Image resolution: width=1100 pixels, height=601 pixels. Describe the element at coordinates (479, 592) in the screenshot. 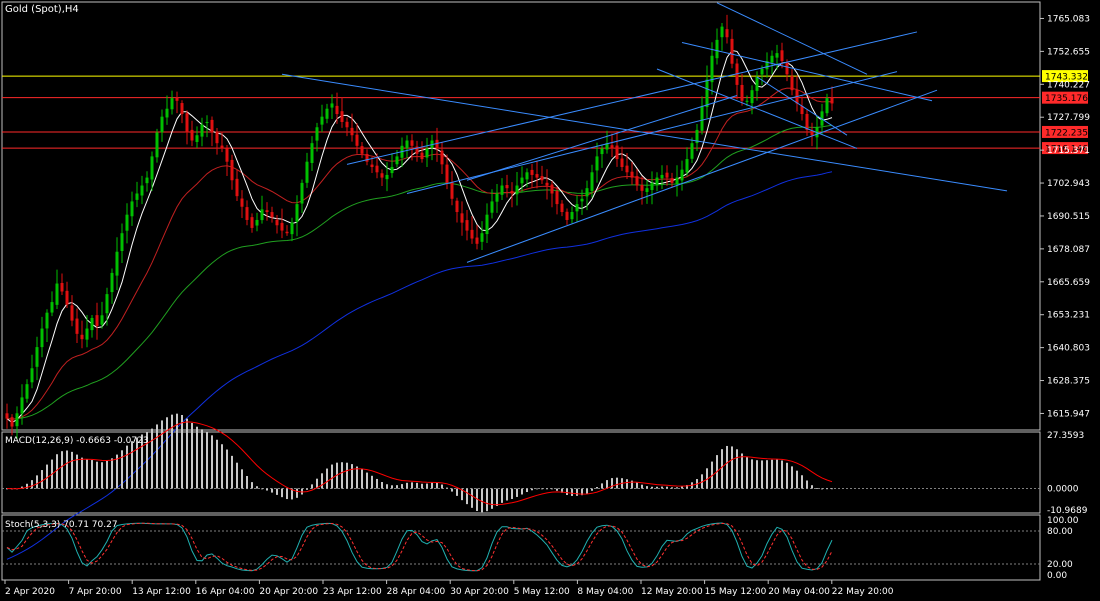

I see `time-tick-label: 30 Apr 20:00` at that location.